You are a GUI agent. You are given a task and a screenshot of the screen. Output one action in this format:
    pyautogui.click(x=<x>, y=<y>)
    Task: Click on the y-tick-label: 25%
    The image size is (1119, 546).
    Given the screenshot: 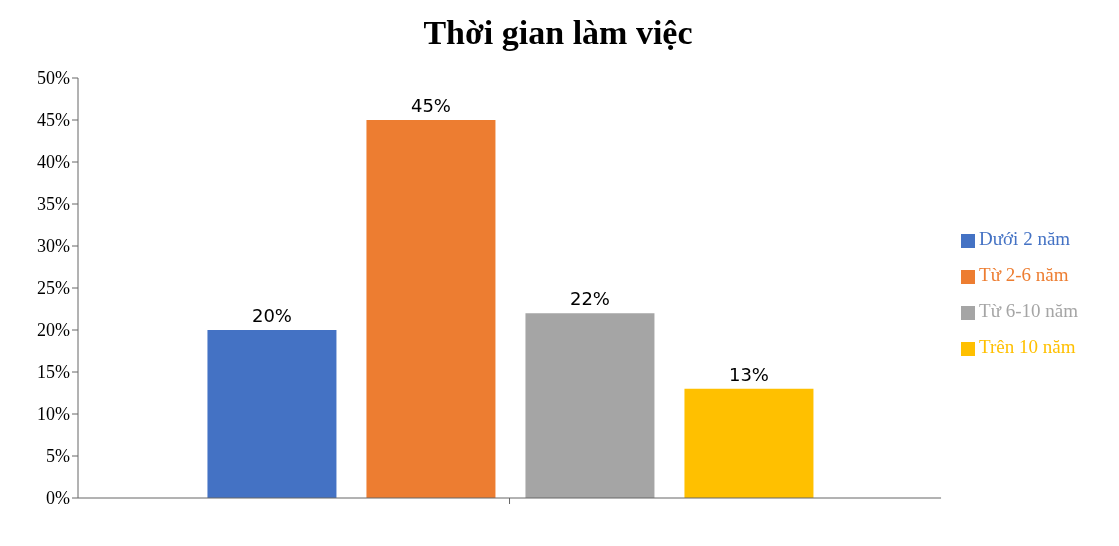 What is the action you would take?
    pyautogui.click(x=53, y=288)
    